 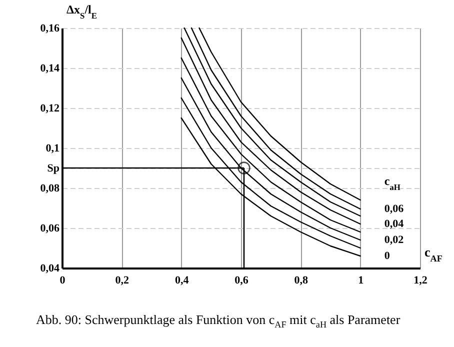 What do you see at coordinates (53, 168) in the screenshot?
I see `y-tick-label: Sp` at bounding box center [53, 168].